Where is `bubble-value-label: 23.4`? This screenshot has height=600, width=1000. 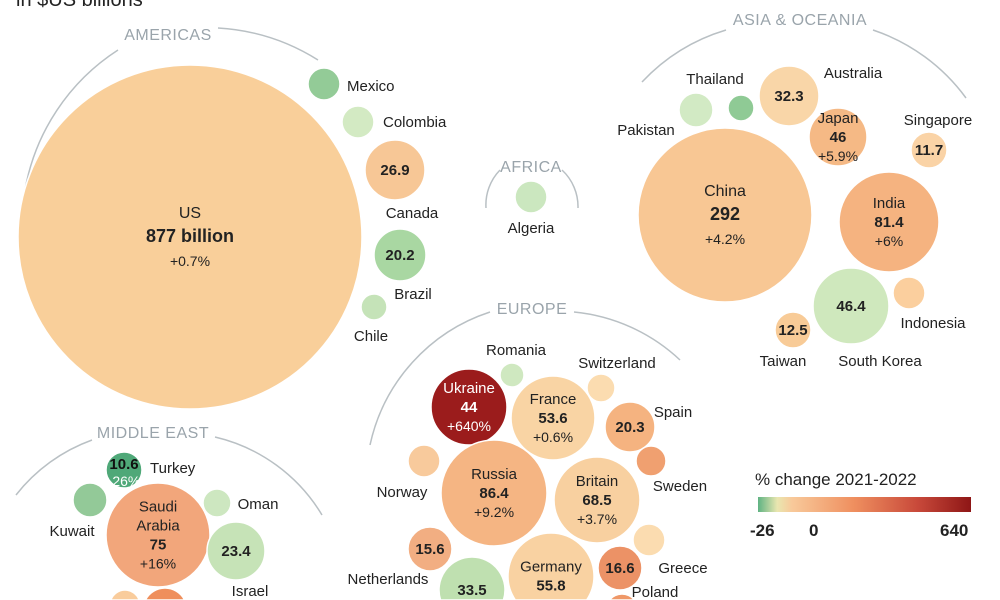
bubble-value-label: 23.4 is located at coordinates (236, 551).